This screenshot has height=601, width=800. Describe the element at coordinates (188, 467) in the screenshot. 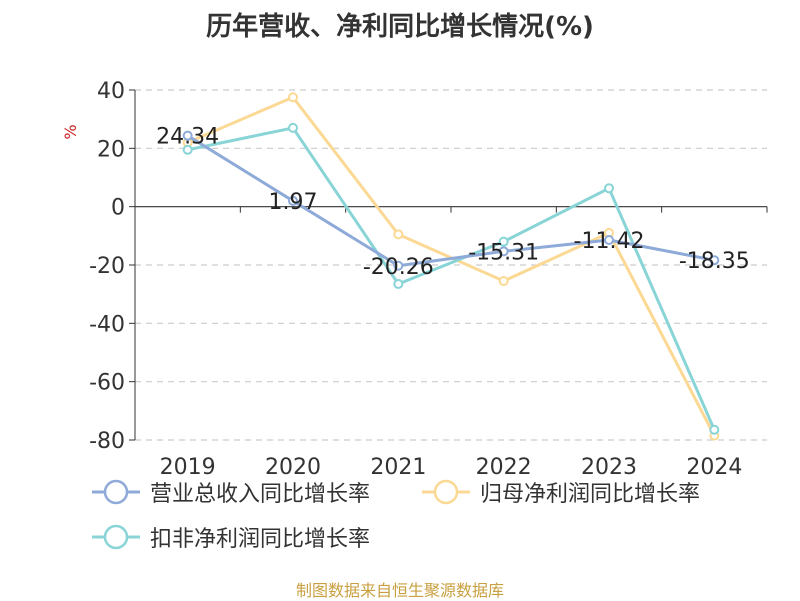

I see `x-tick-label: 2019` at that location.